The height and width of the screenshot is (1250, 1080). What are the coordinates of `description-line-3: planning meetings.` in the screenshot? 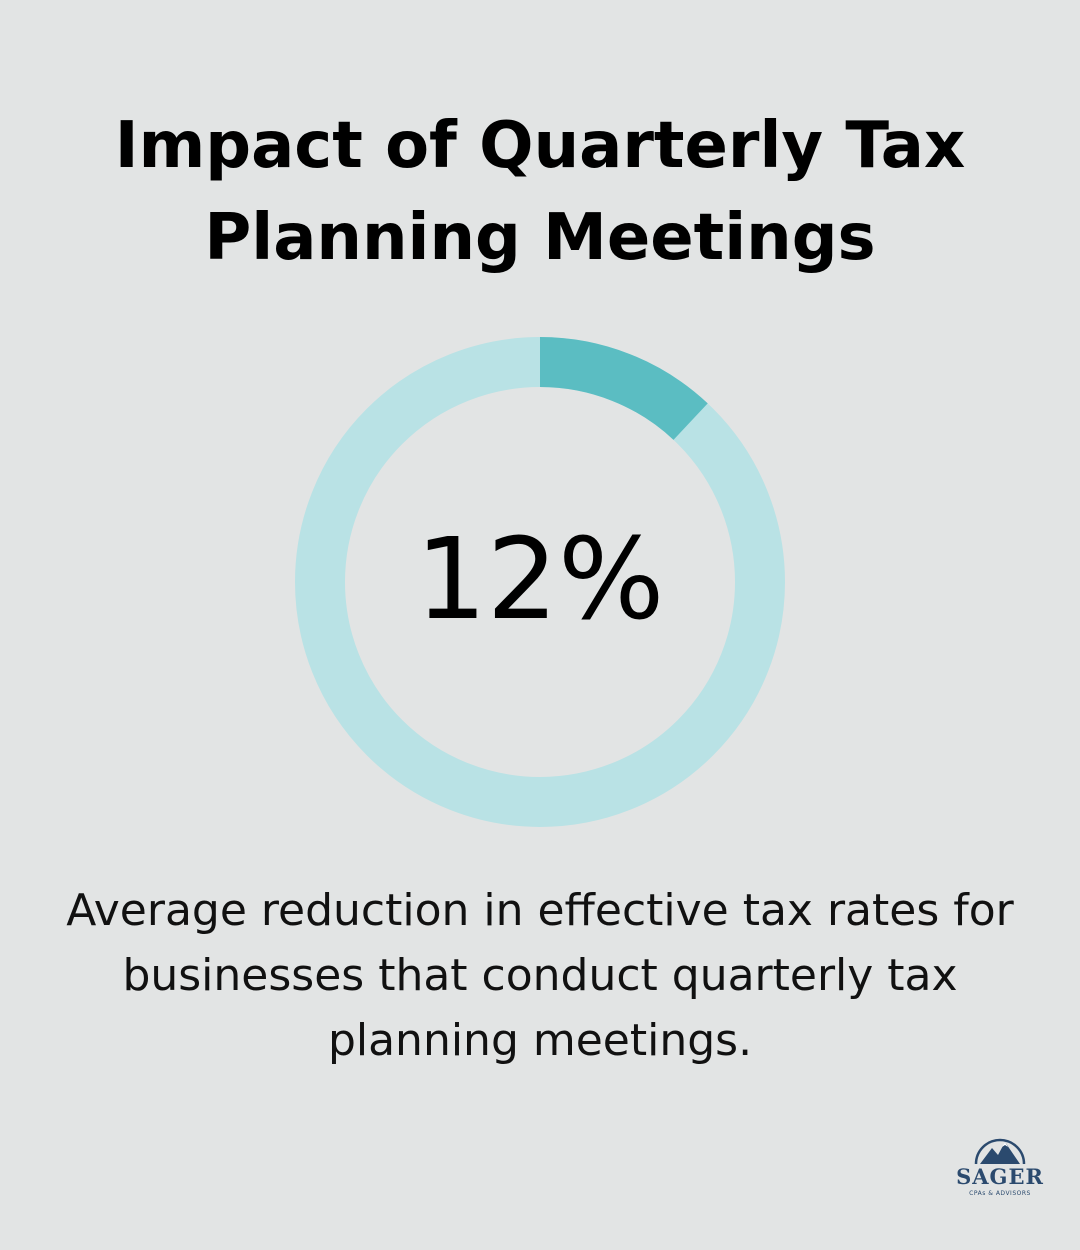 It's located at (540, 1040).